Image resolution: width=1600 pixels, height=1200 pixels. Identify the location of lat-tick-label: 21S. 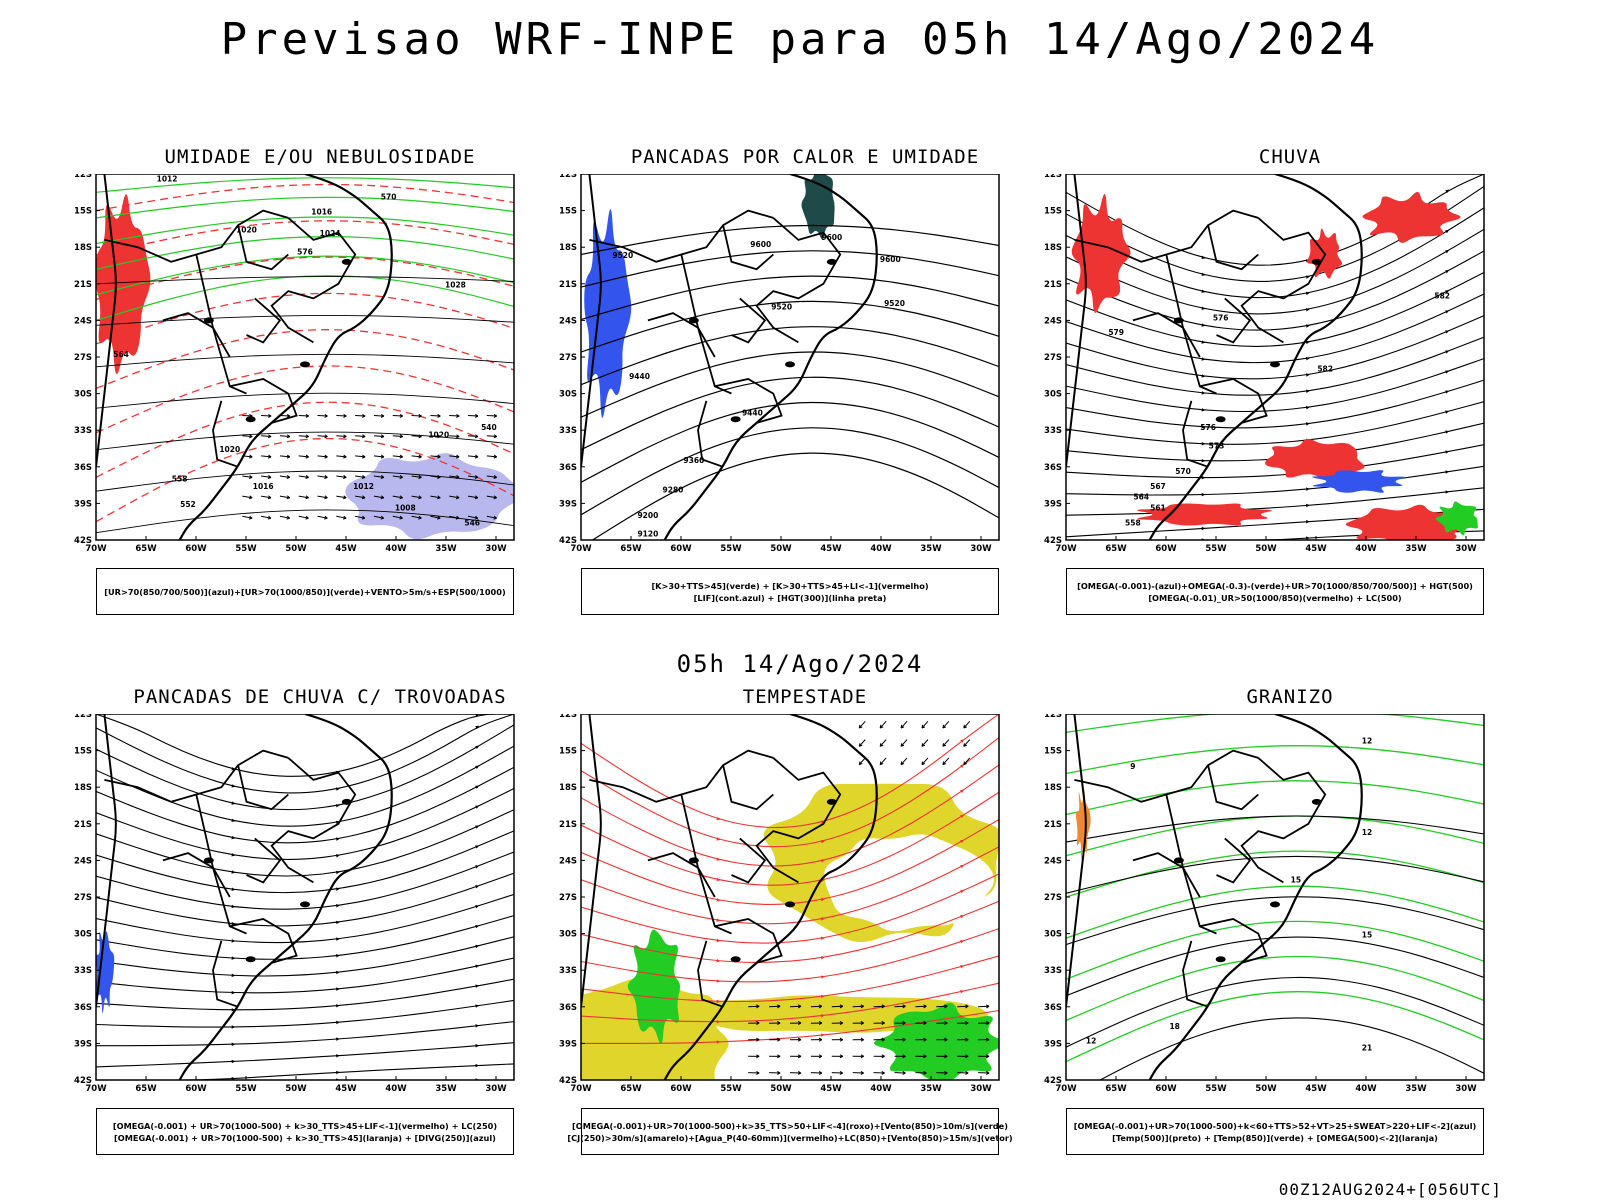
(83, 825).